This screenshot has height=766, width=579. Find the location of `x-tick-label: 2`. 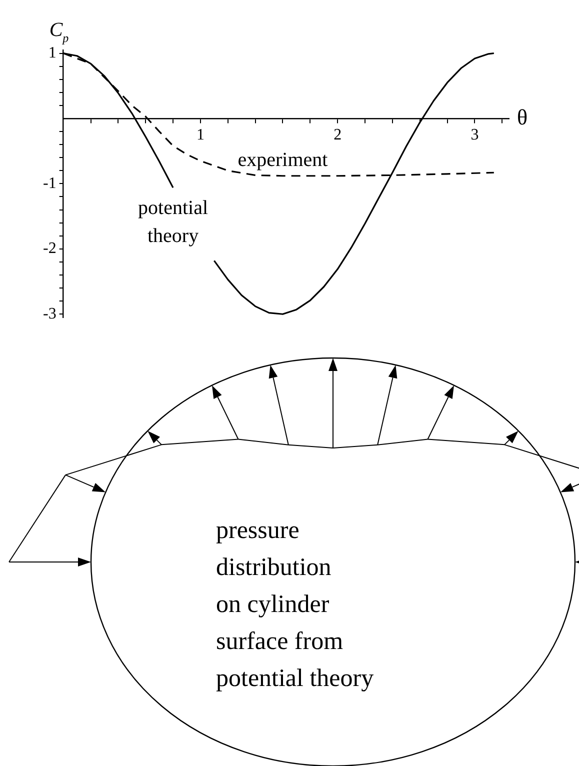

x-tick-label: 2 is located at coordinates (338, 135).